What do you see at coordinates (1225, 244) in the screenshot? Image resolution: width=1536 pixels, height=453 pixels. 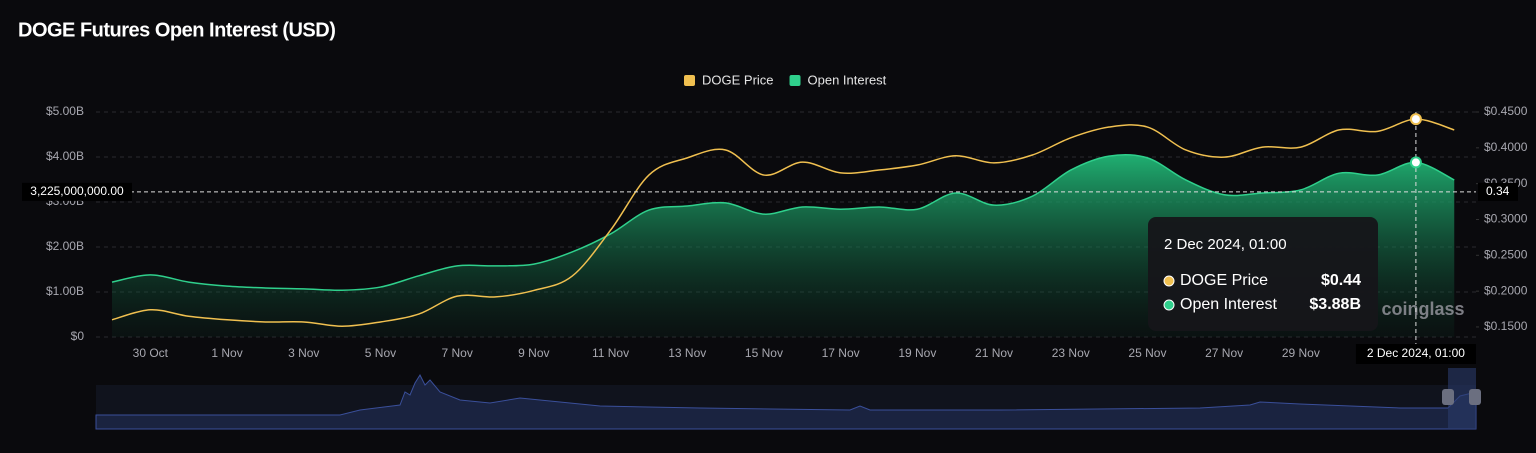 I see `tooltip-title: 2 Dec 2024, 01:00` at bounding box center [1225, 244].